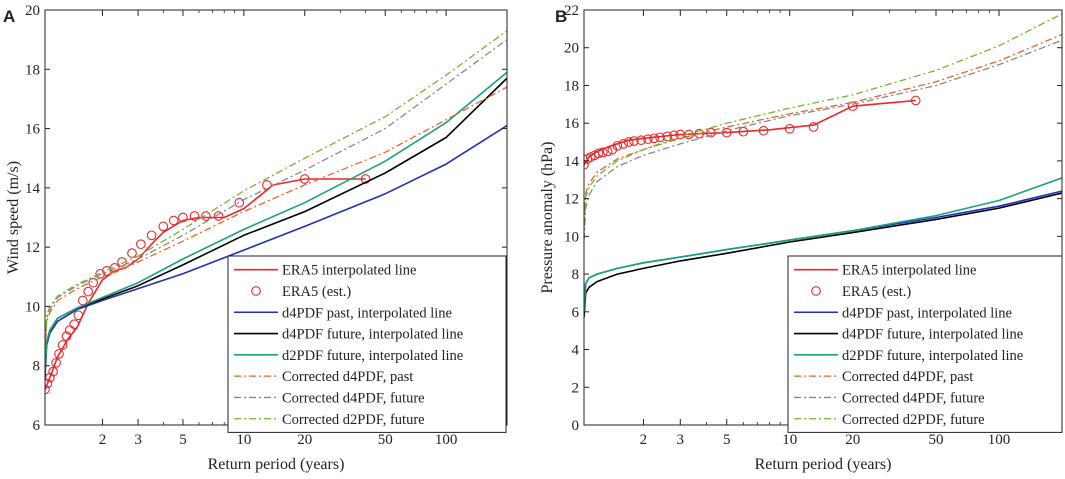  I want to click on legend-label: Corrected d4PDF, future, so click(353, 398).